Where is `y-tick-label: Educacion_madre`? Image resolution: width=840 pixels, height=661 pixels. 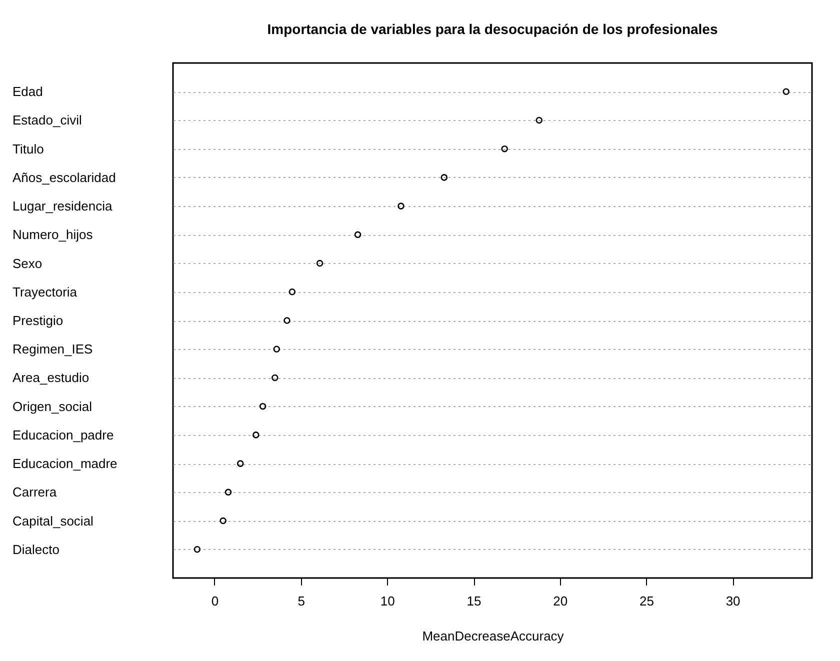
y-tick-label: Educacion_madre is located at coordinates (65, 464).